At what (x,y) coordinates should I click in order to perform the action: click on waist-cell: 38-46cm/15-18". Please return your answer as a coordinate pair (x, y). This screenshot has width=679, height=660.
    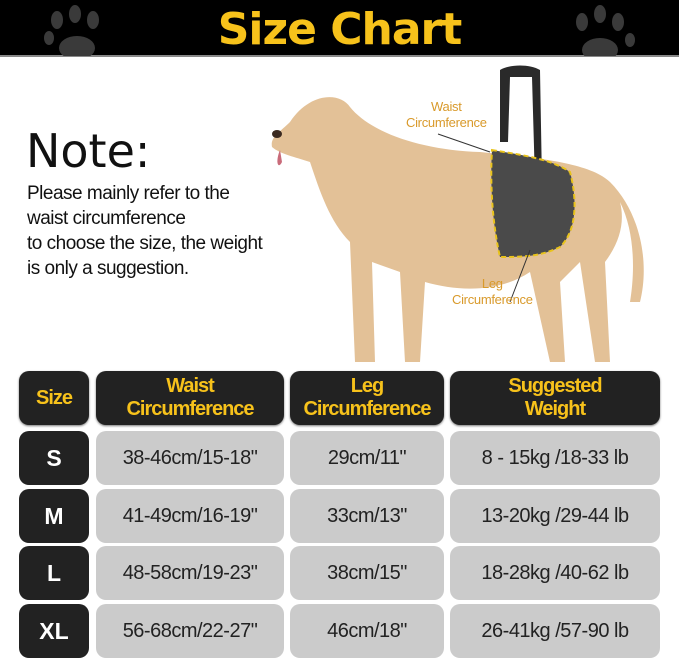
    Looking at the image, I should click on (190, 458).